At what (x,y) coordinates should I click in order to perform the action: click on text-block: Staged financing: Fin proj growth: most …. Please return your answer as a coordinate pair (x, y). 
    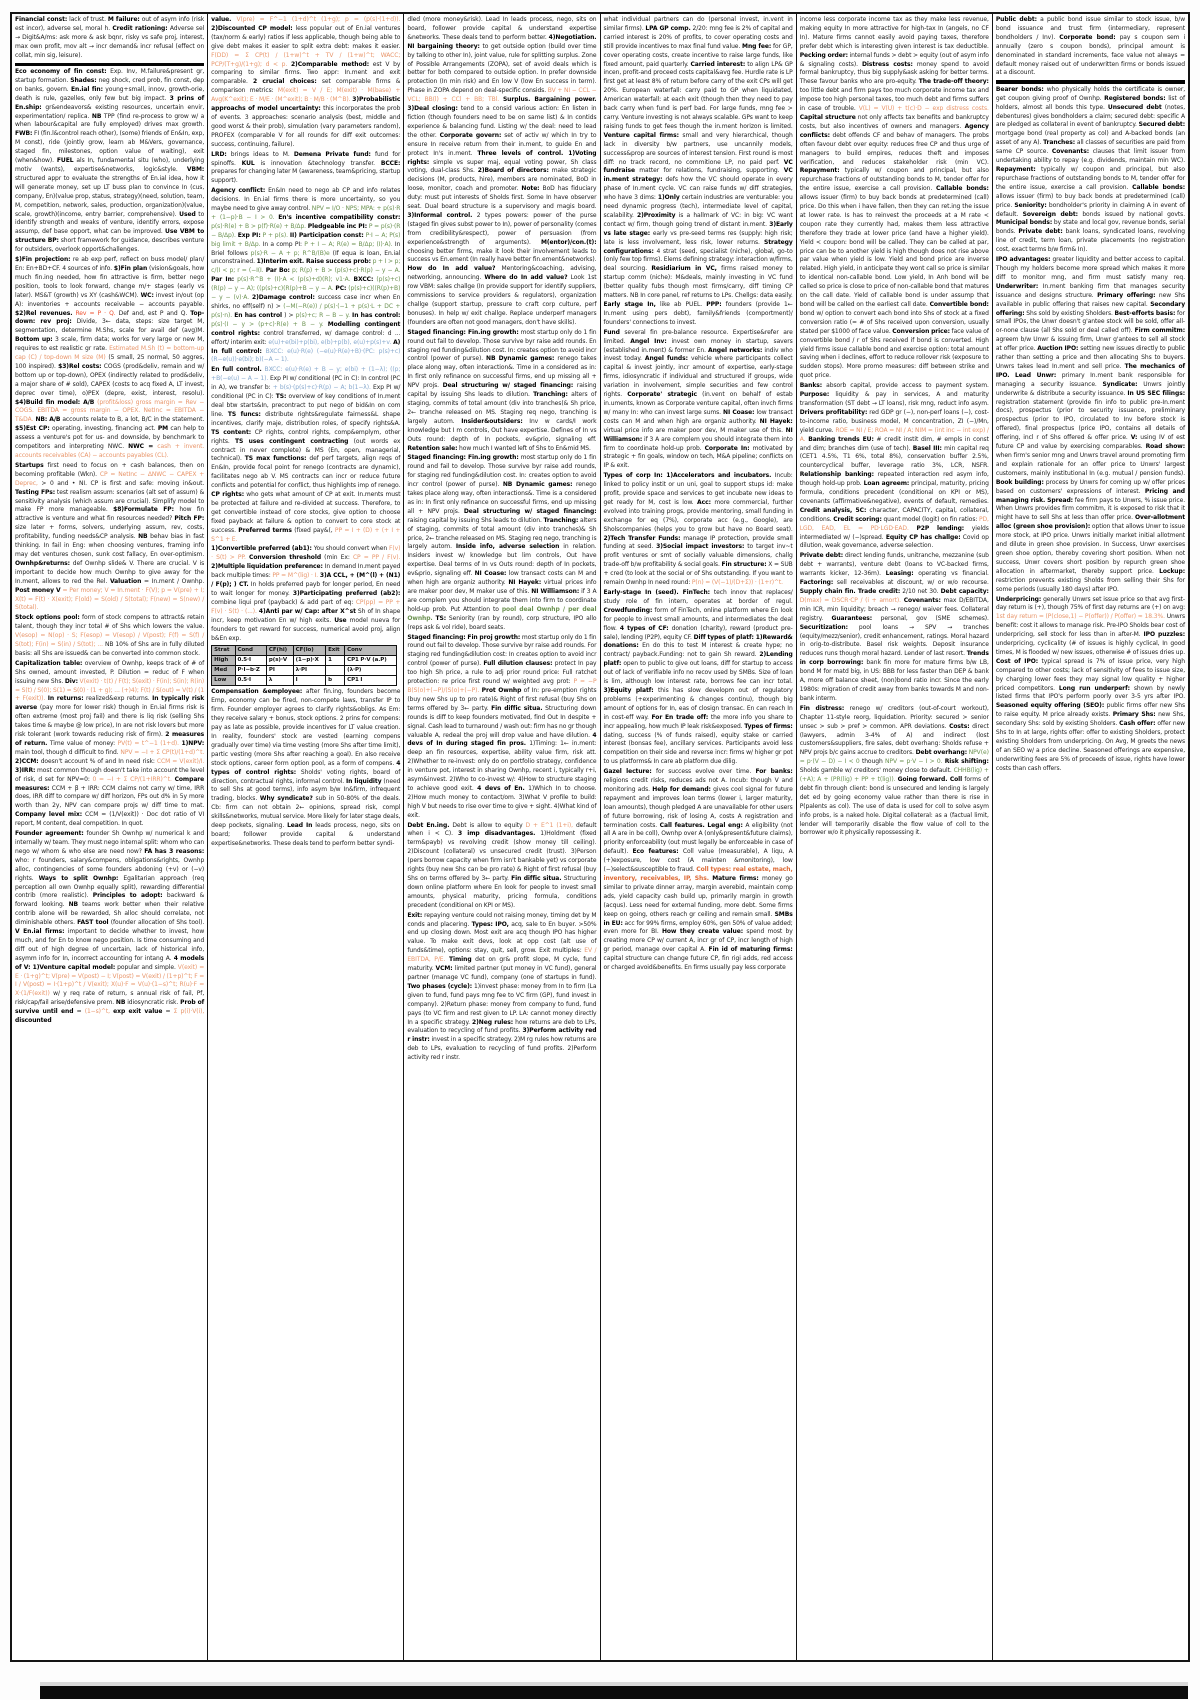
    Looking at the image, I should click on (502, 726).